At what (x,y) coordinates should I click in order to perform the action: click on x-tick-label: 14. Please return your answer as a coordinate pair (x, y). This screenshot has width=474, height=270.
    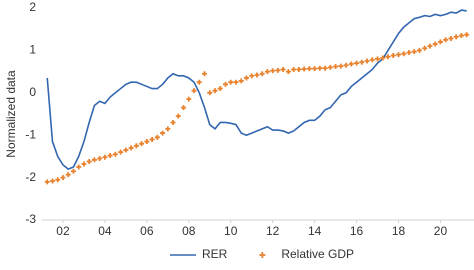
    Looking at the image, I should click on (315, 231).